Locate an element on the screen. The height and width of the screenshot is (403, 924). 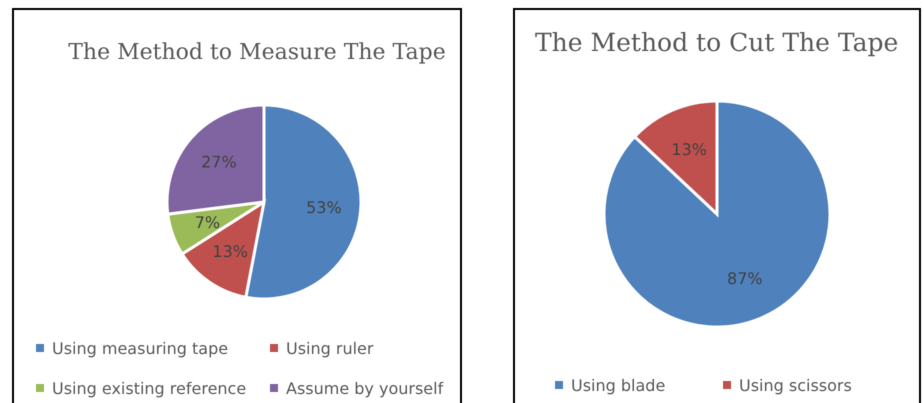
legend-label: Using measuring tape is located at coordinates (140, 348).